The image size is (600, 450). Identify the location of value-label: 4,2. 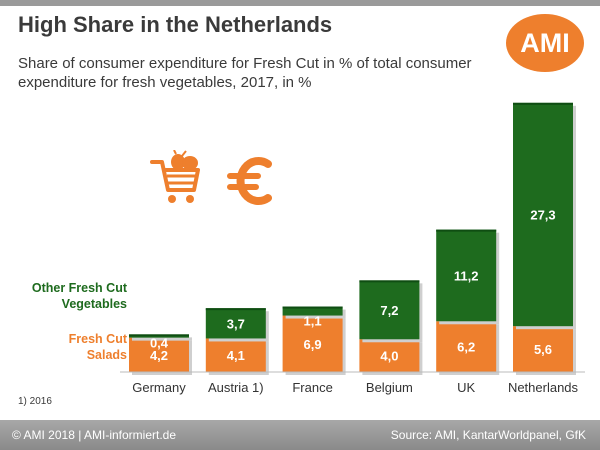
(159, 355).